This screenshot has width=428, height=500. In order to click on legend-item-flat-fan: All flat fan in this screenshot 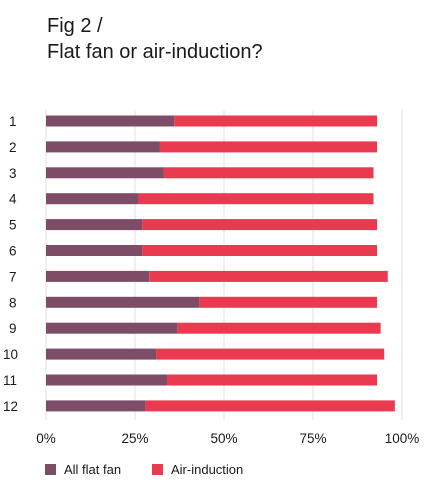, I will do `click(83, 469)`.